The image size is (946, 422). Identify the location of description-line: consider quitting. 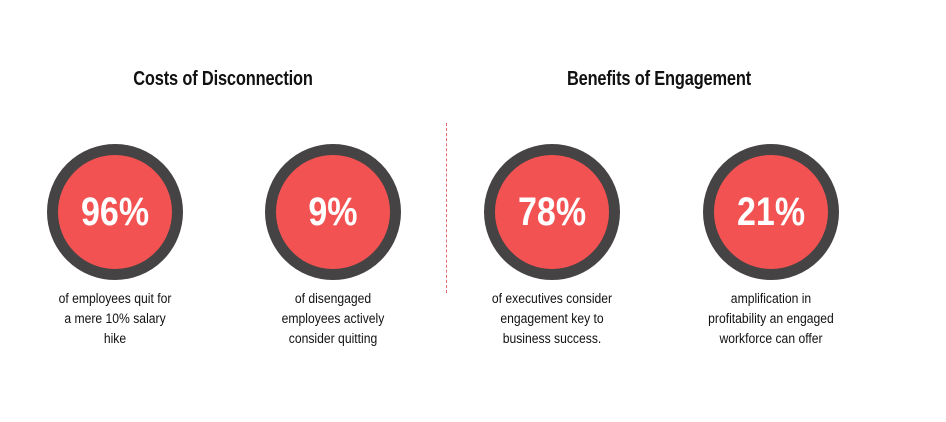
(333, 338).